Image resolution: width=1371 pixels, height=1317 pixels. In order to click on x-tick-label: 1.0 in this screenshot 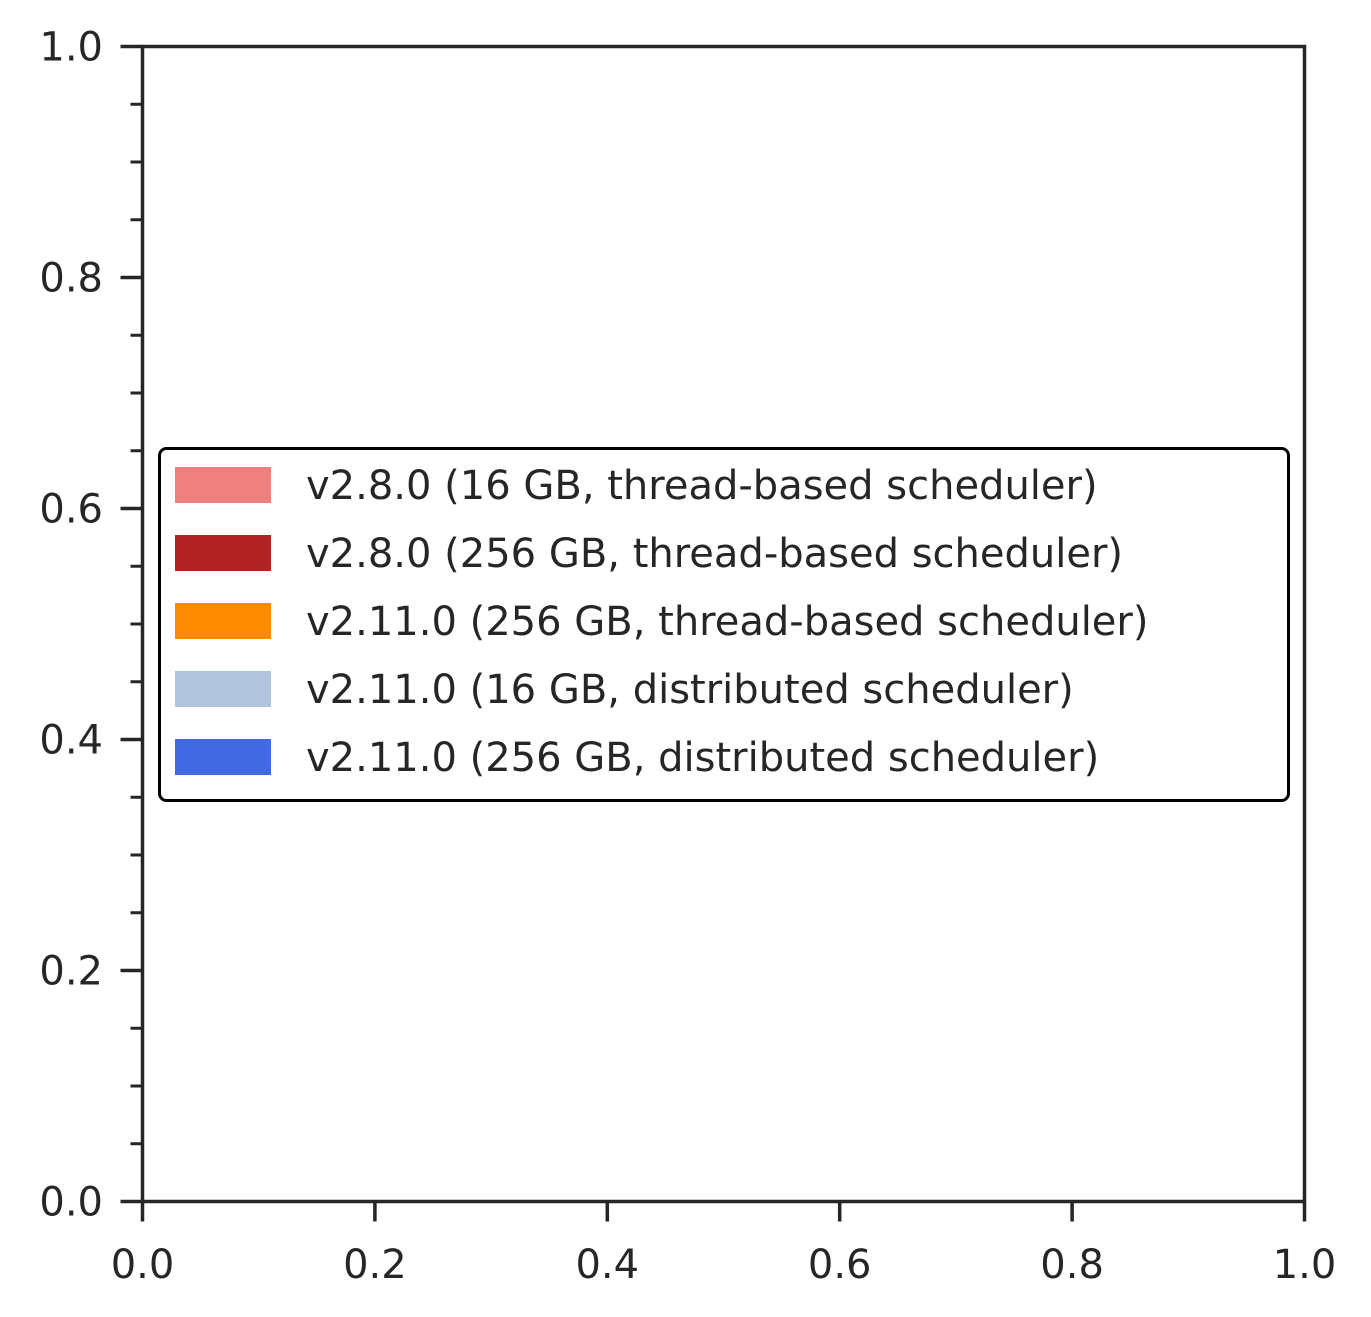, I will do `click(1305, 1265)`.